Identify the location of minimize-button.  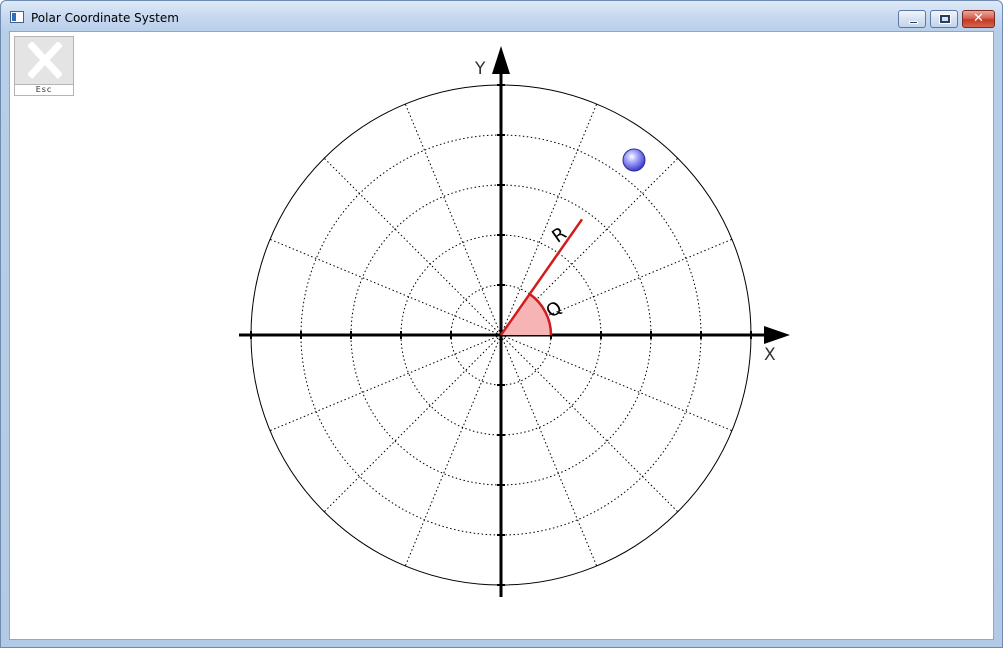
(912, 19).